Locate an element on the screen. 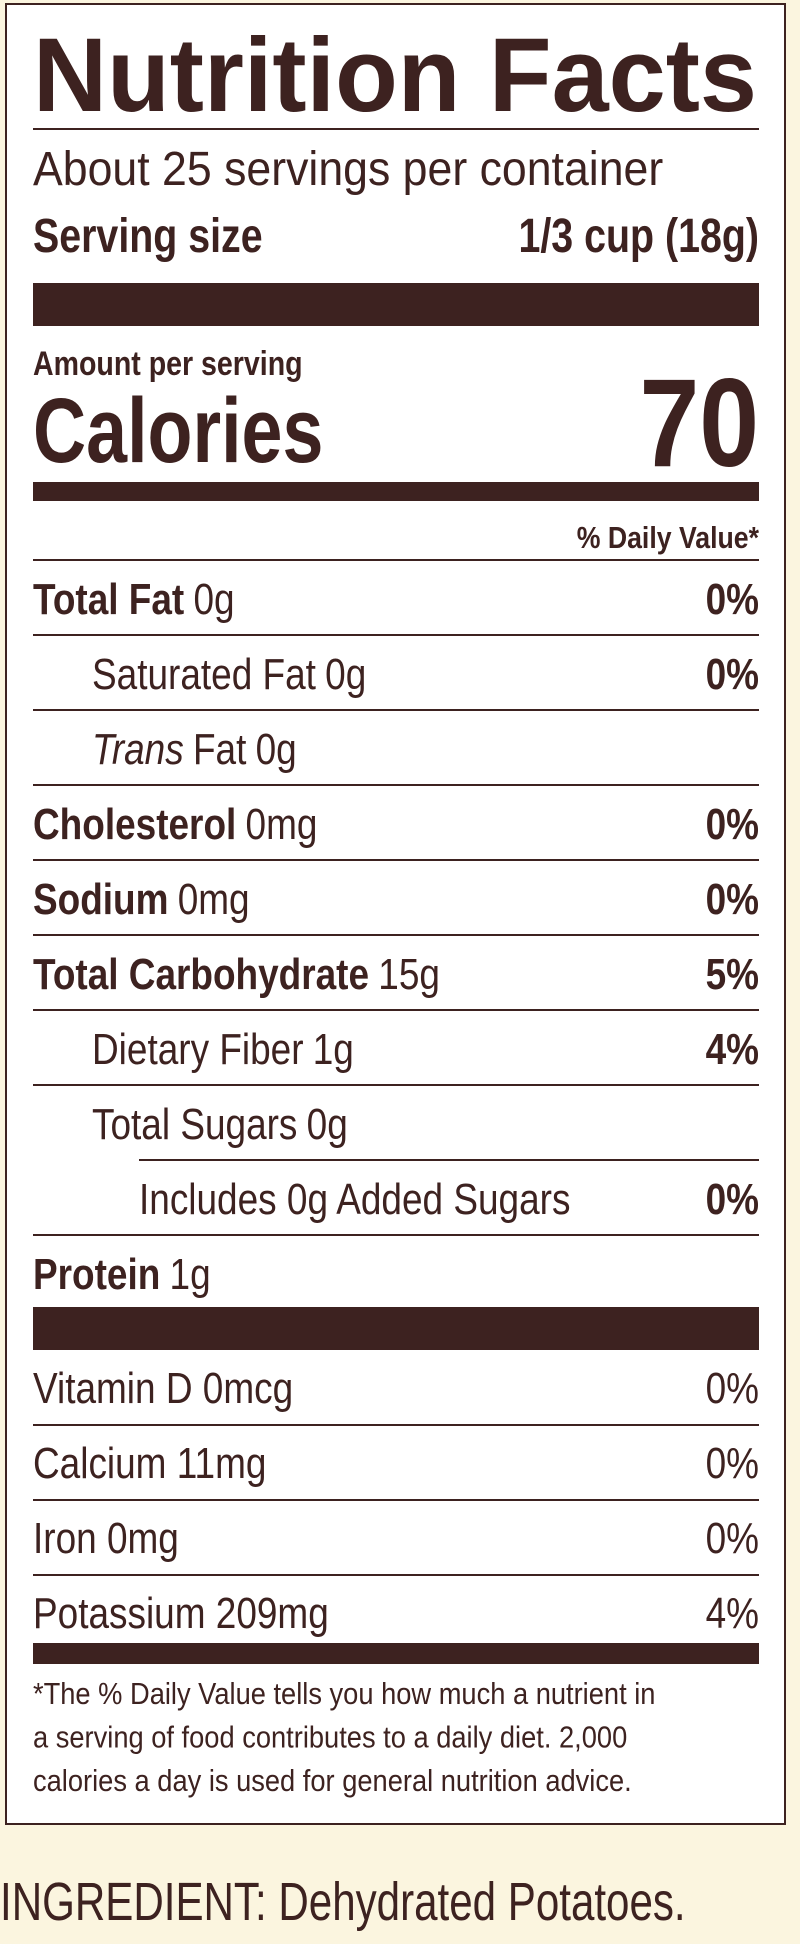 Image resolution: width=800 pixels, height=1944 pixels. nutrient-row: Cholesterol 0mg is located at coordinates (175, 824).